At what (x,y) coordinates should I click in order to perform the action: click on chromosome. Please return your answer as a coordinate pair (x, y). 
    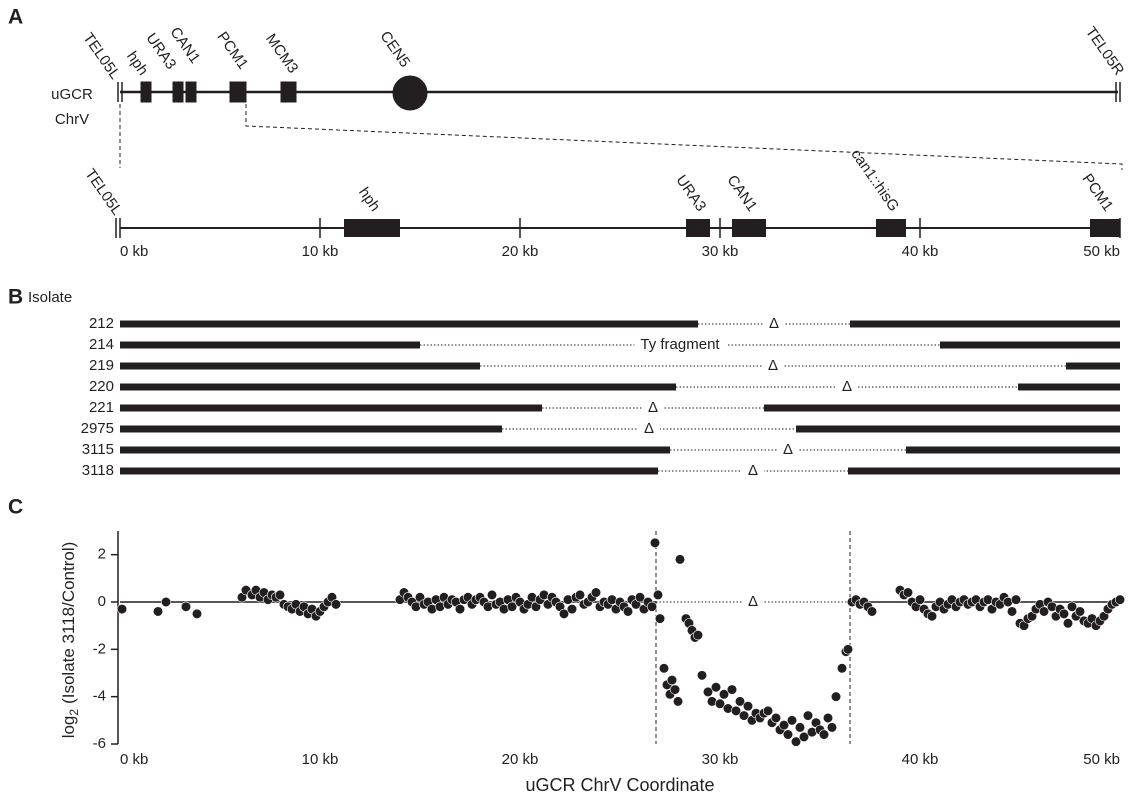
    Looking at the image, I should click on (619, 93).